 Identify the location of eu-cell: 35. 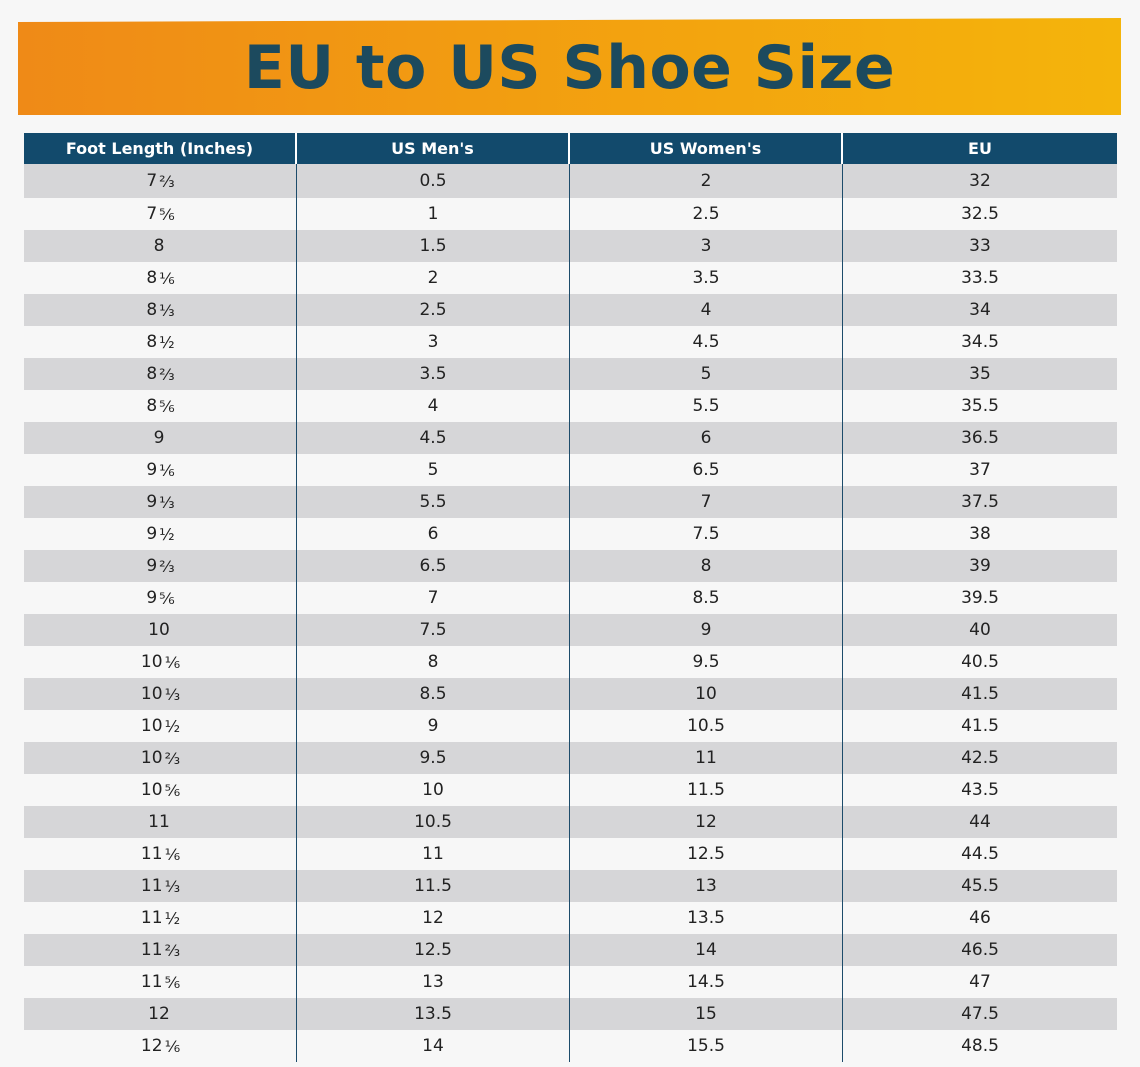
(980, 374).